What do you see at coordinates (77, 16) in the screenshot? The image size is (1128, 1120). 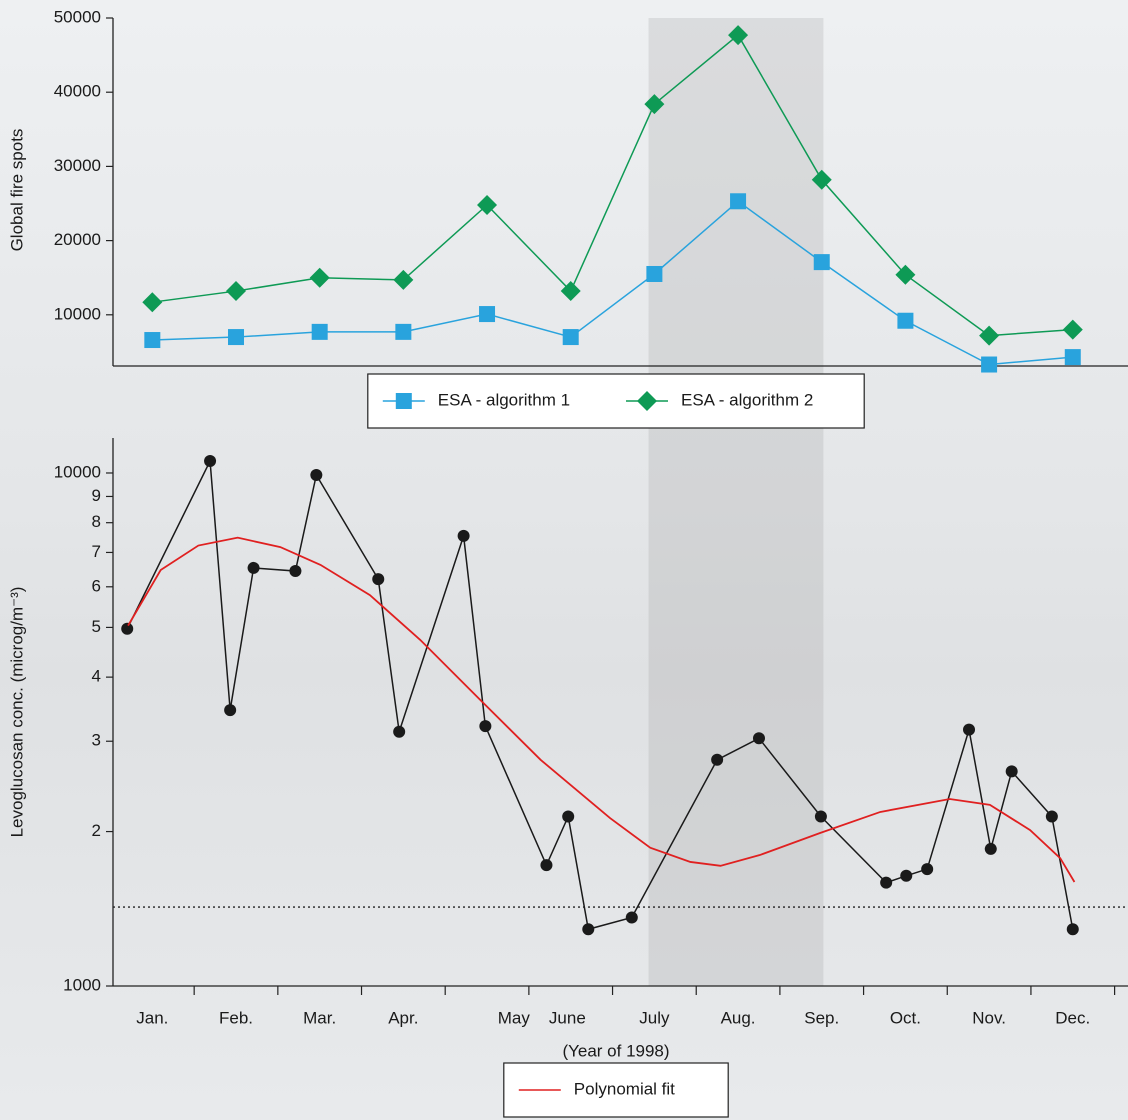 I see `y-tick-label: 50000` at bounding box center [77, 16].